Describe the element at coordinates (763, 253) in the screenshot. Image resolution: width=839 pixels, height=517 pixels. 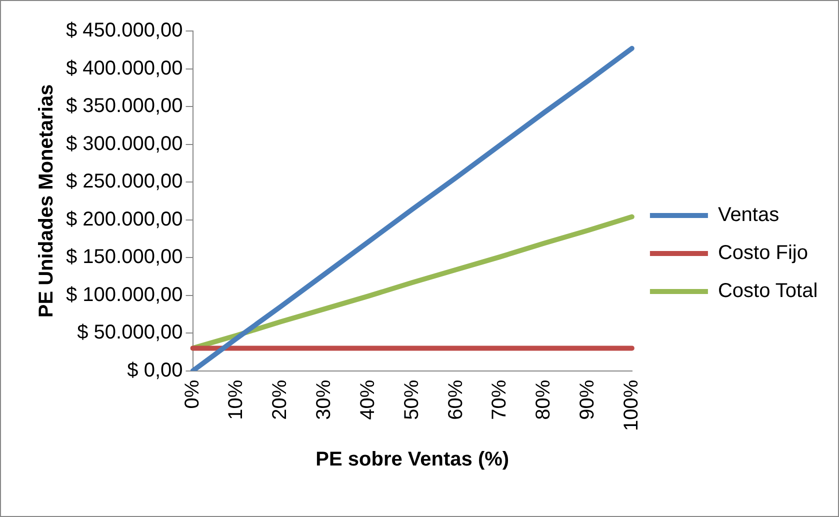
I see `legend-label: Costo Fijo` at that location.